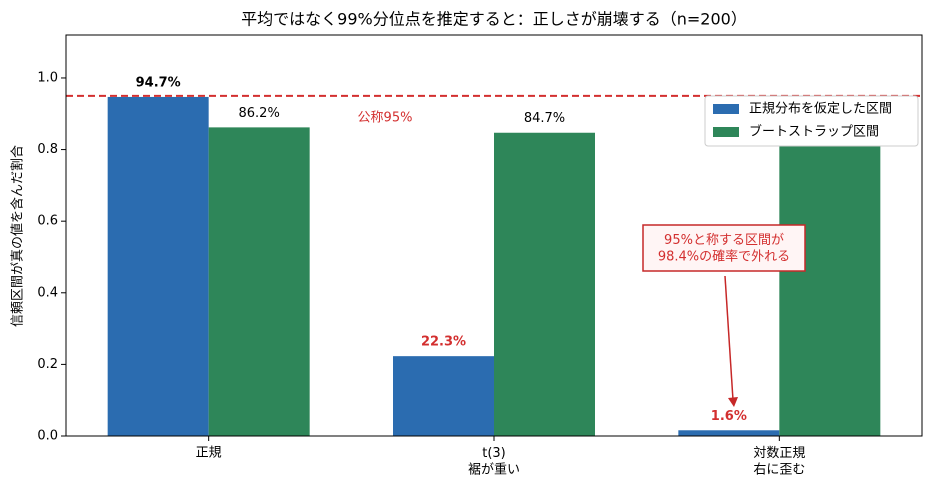  Describe the element at coordinates (47, 77) in the screenshot. I see `y-tick-label: 1.0` at that location.